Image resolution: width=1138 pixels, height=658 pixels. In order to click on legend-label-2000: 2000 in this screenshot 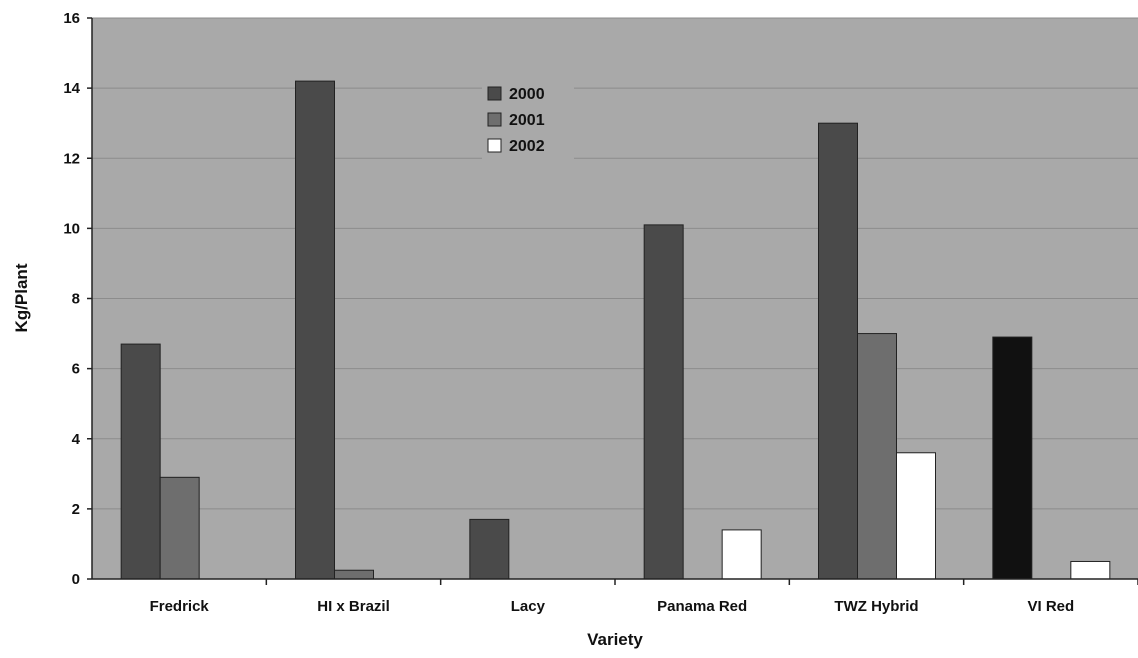, I will do `click(527, 94)`.